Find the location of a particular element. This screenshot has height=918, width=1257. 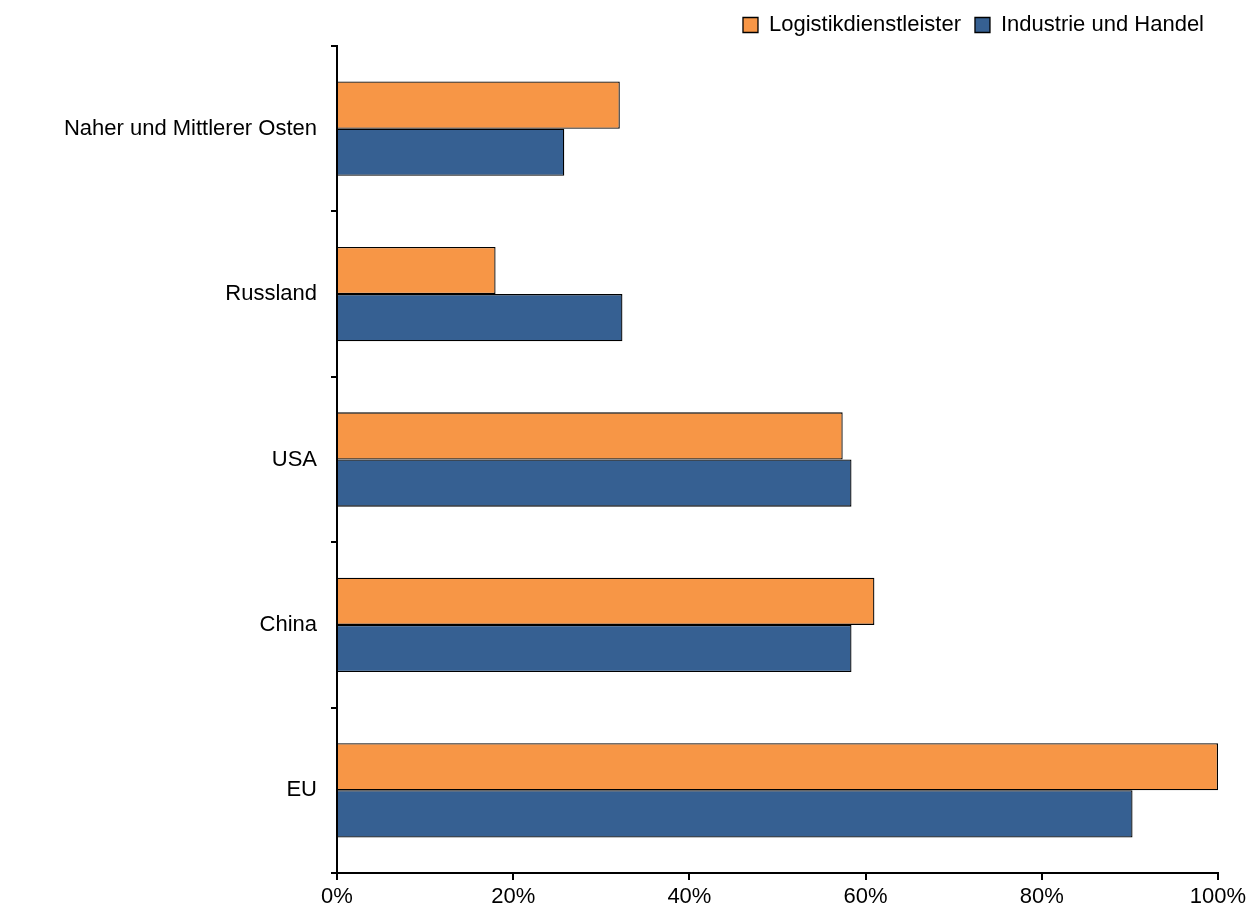

x-tick-label: 20% is located at coordinates (513, 896).